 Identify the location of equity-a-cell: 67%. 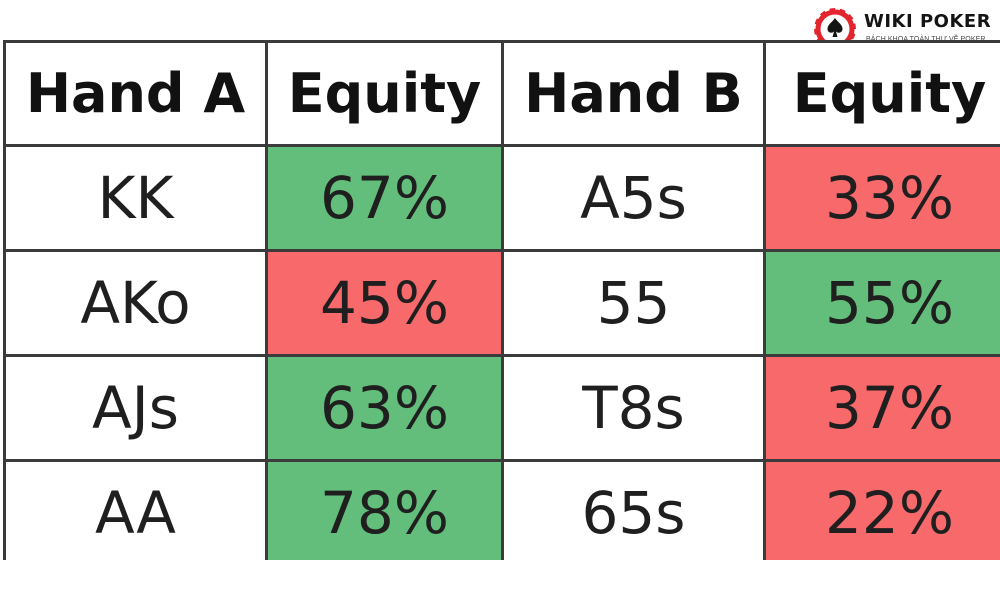
(384, 198).